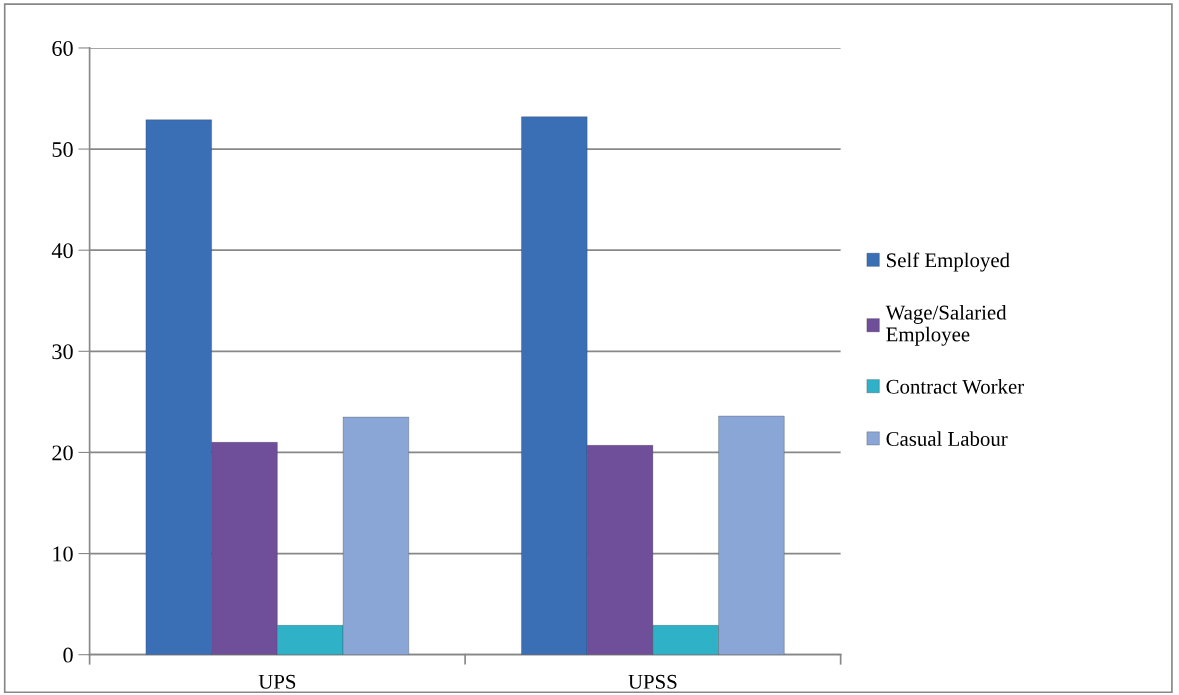  I want to click on y-tick-label: 0, so click(68, 655).